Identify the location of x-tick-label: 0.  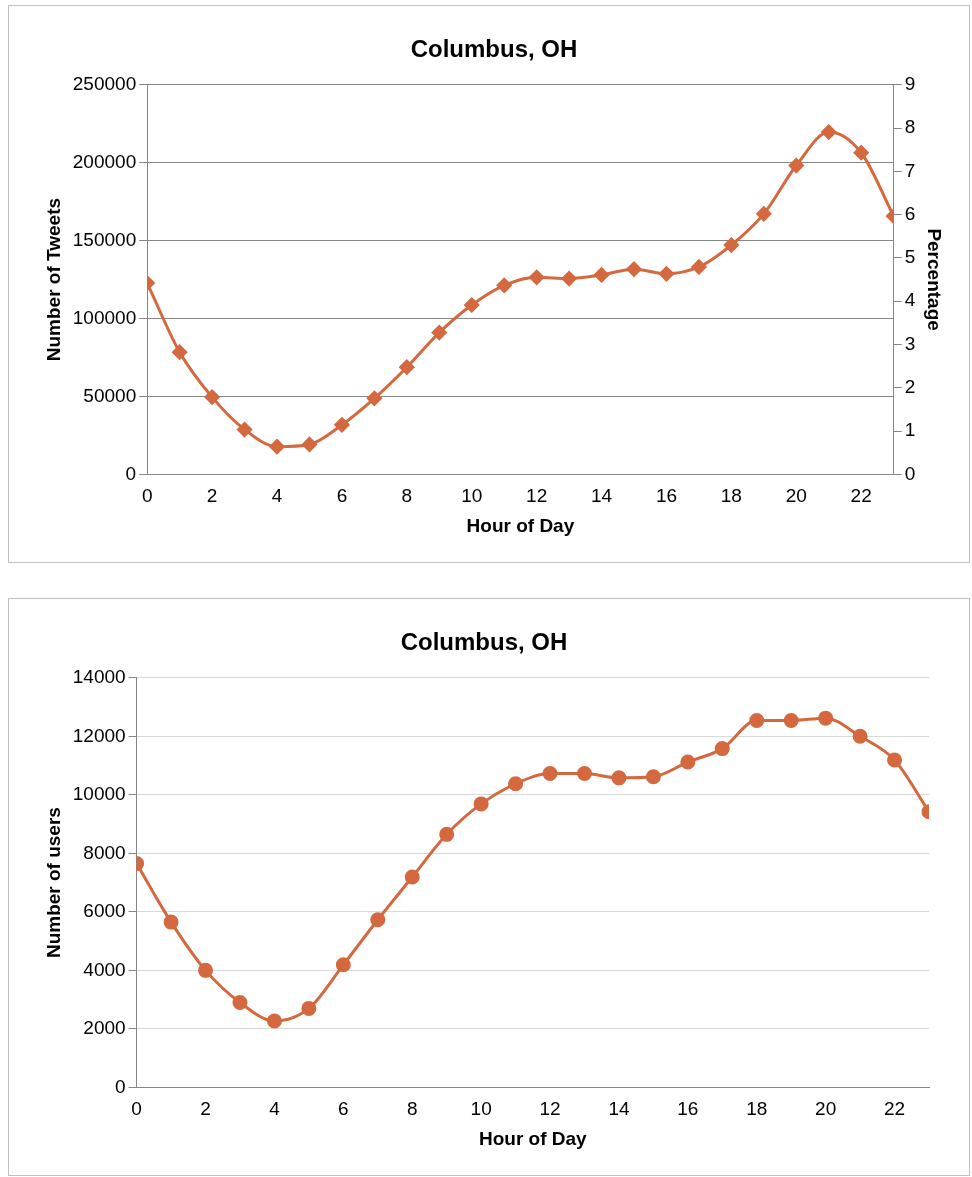
(147, 496).